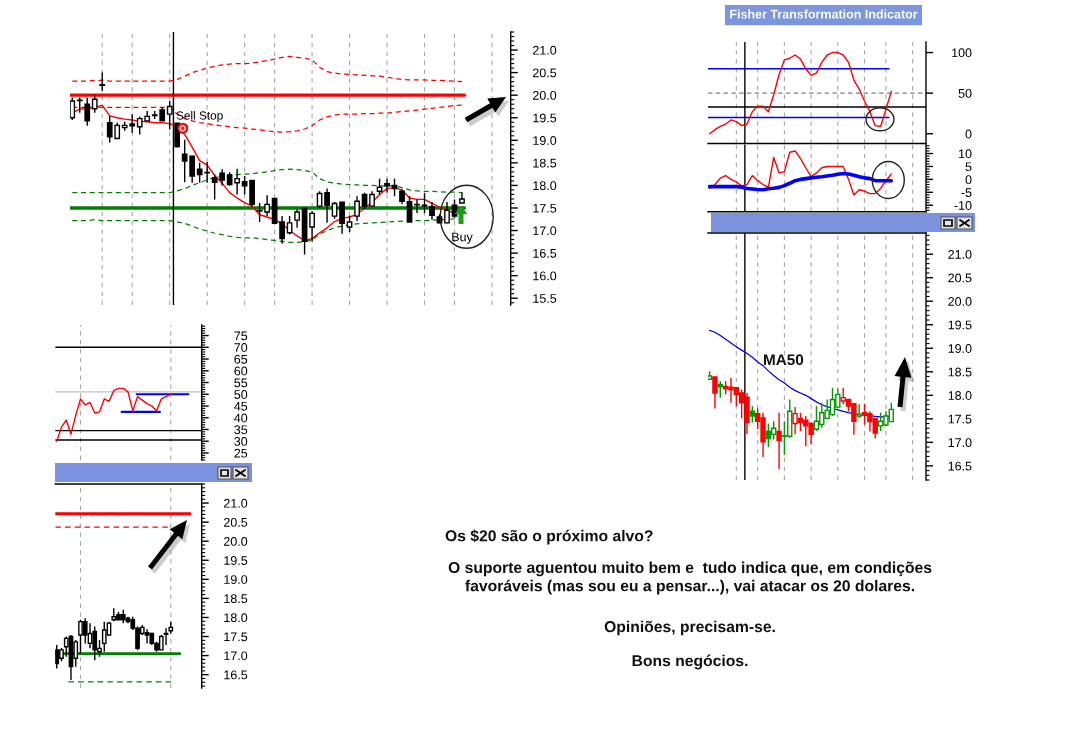  I want to click on y-tick-label: 10, so click(965, 154).